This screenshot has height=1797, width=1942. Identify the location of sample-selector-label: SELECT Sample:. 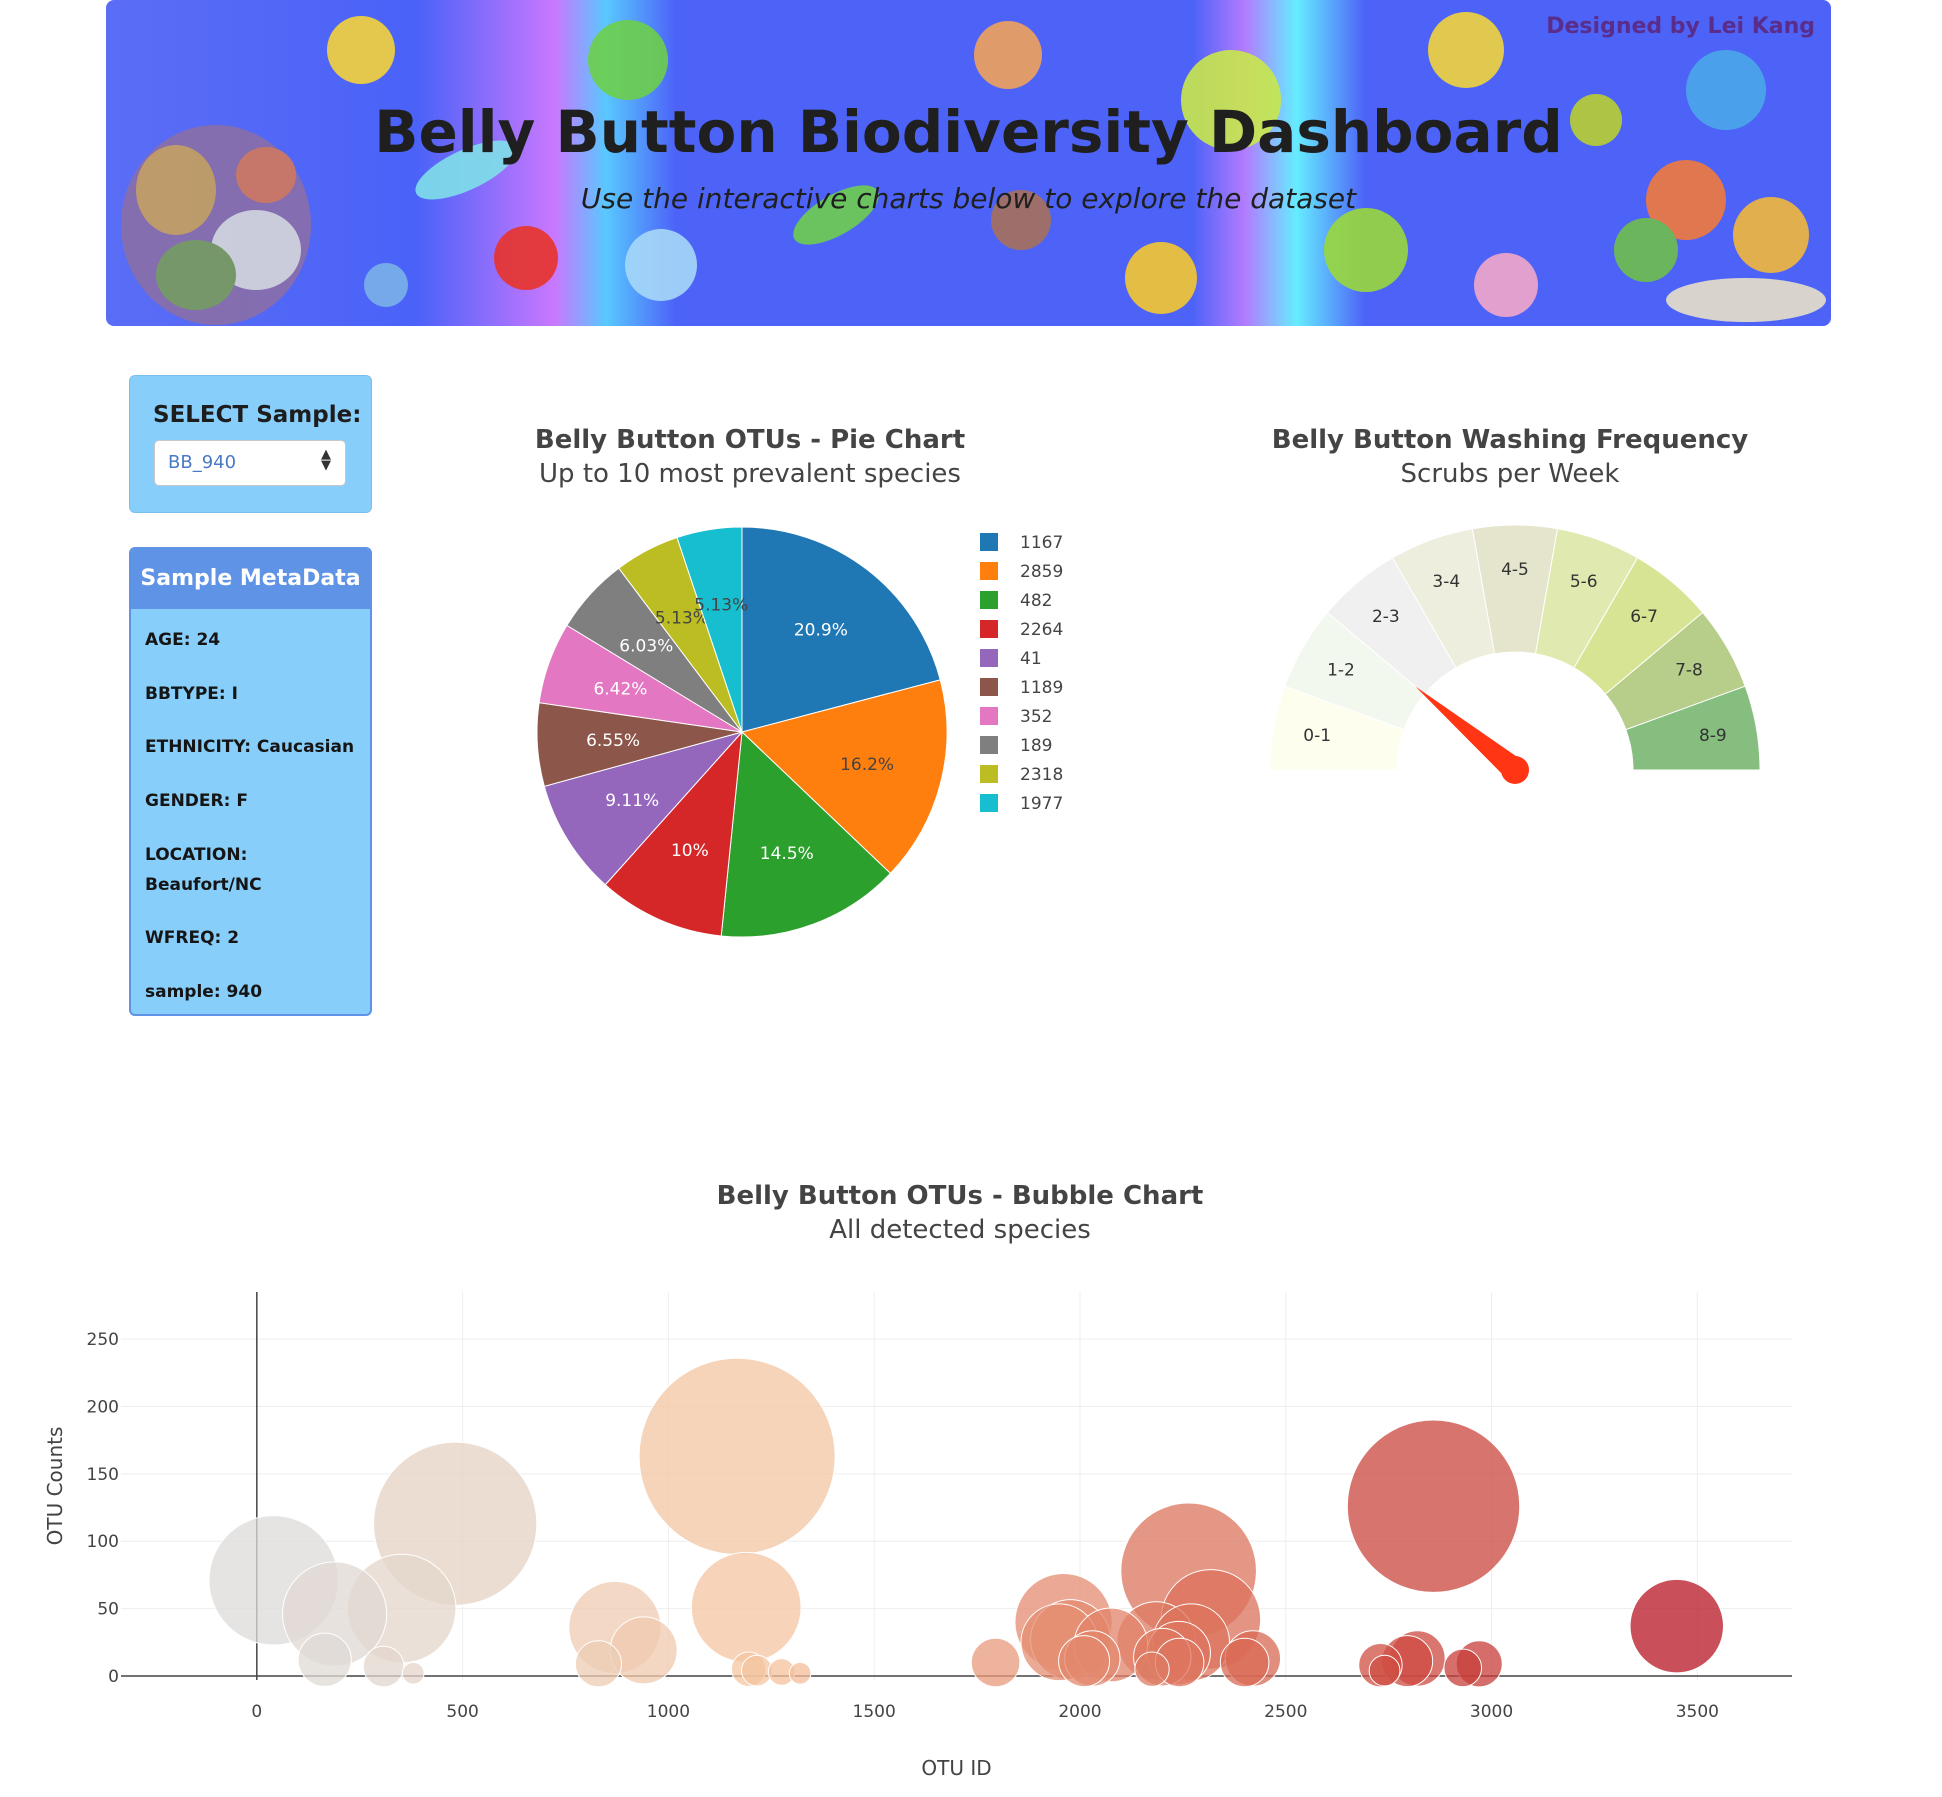
(257, 415).